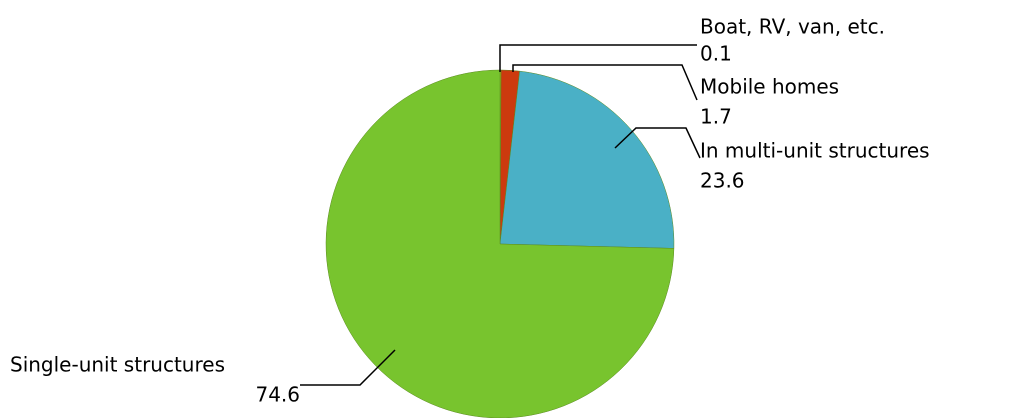 This screenshot has width=1017, height=418. What do you see at coordinates (769, 87) in the screenshot?
I see `slice-label: Mobile homes` at bounding box center [769, 87].